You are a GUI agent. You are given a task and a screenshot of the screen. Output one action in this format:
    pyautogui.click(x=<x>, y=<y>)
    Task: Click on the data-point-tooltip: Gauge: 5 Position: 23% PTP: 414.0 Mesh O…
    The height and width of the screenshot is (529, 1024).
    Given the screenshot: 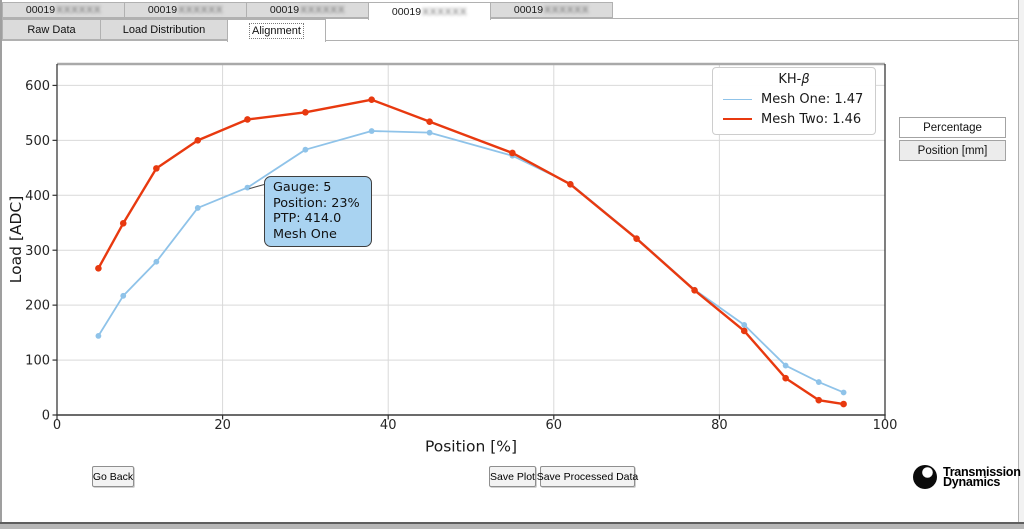 What is the action you would take?
    pyautogui.click(x=318, y=212)
    